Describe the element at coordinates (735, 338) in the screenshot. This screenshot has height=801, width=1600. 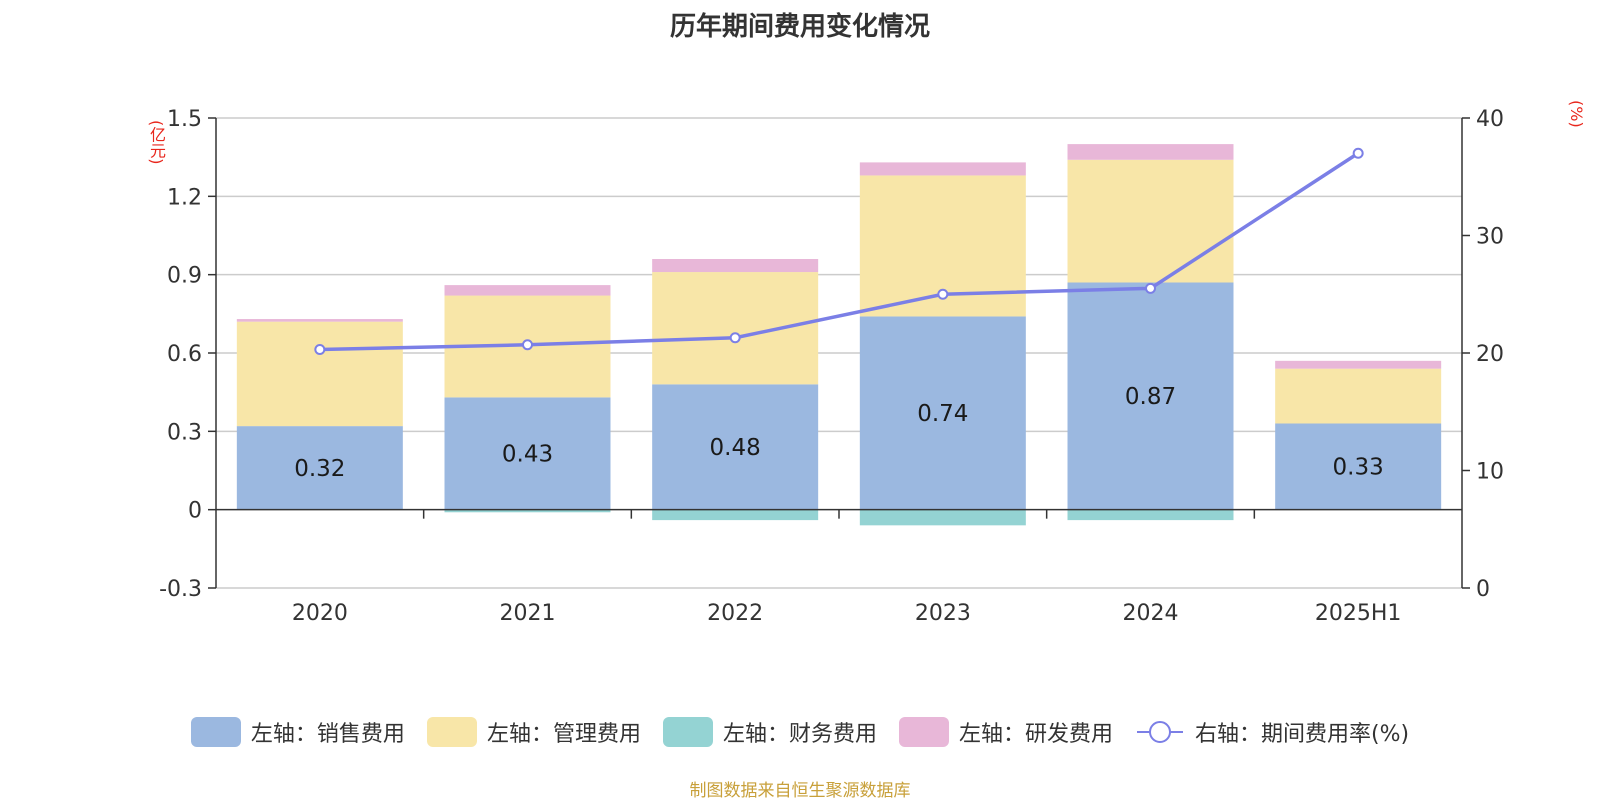
I see `rate-point-2022` at that location.